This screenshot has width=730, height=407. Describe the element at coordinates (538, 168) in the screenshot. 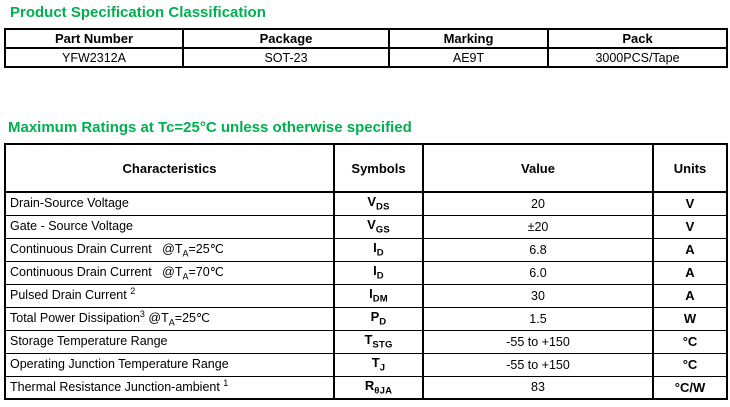

I see `column-header-value: Value` at that location.